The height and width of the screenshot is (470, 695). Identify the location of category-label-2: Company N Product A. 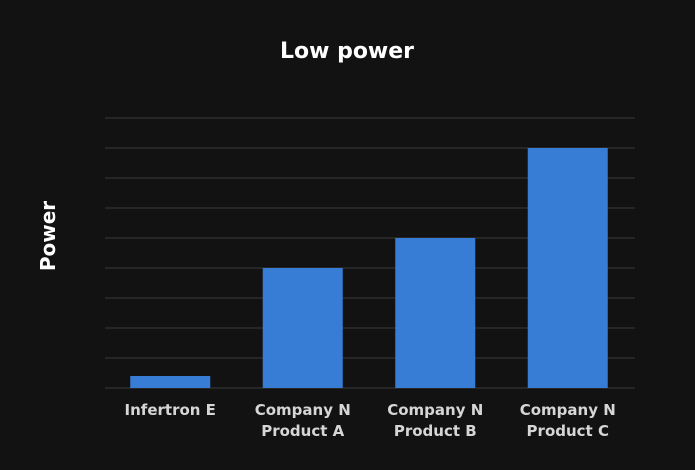
(303, 420).